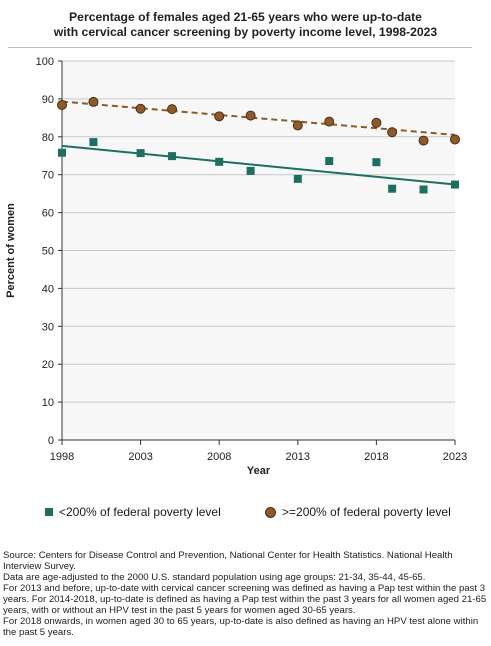 This screenshot has width=491, height=646. I want to click on y-tick-label: 90, so click(48, 100).